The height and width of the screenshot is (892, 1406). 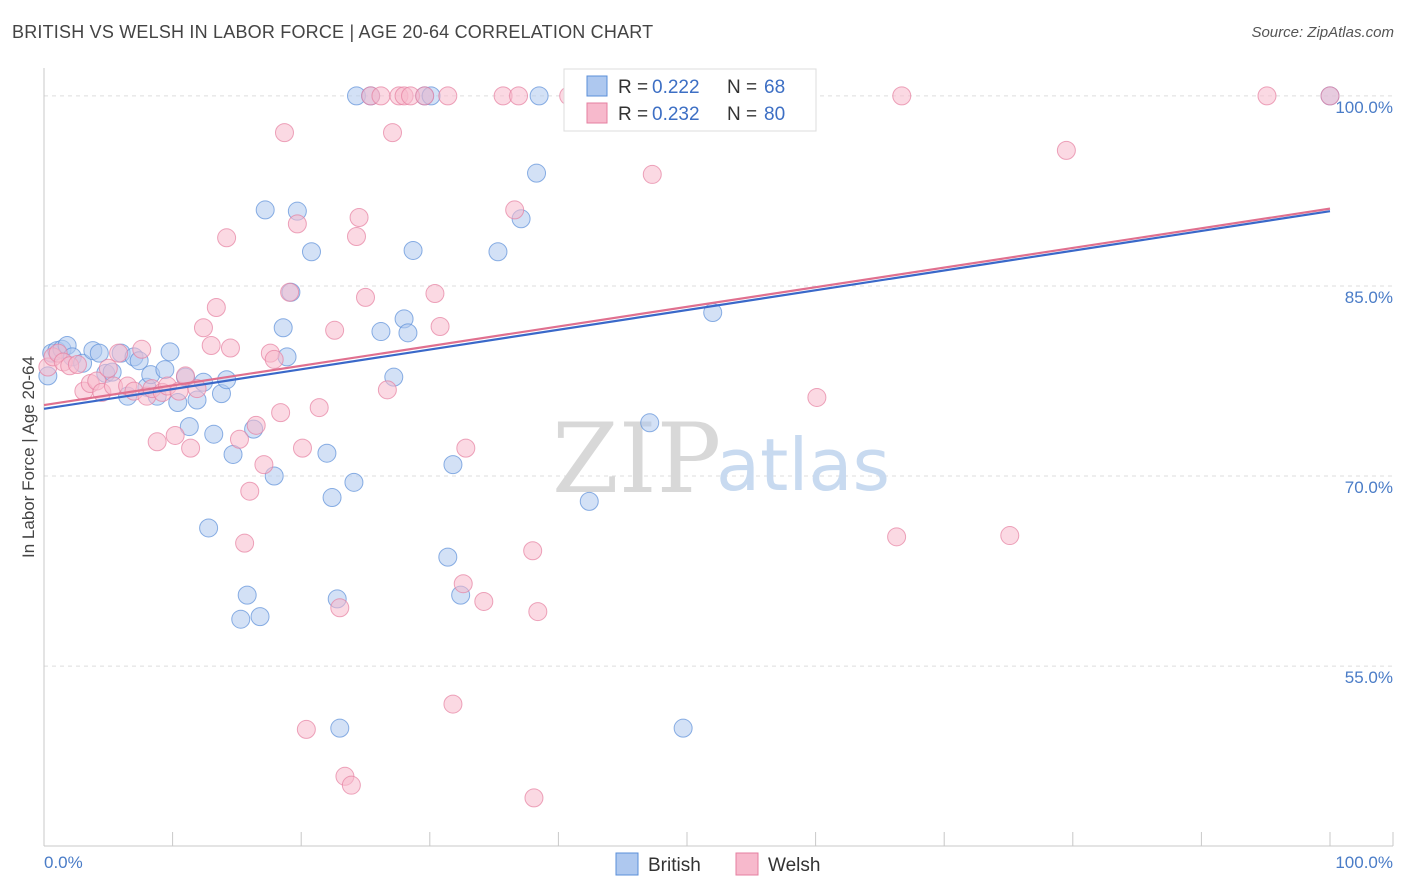 I want to click on legend-top-welsh-r-label: R =, so click(x=633, y=114).